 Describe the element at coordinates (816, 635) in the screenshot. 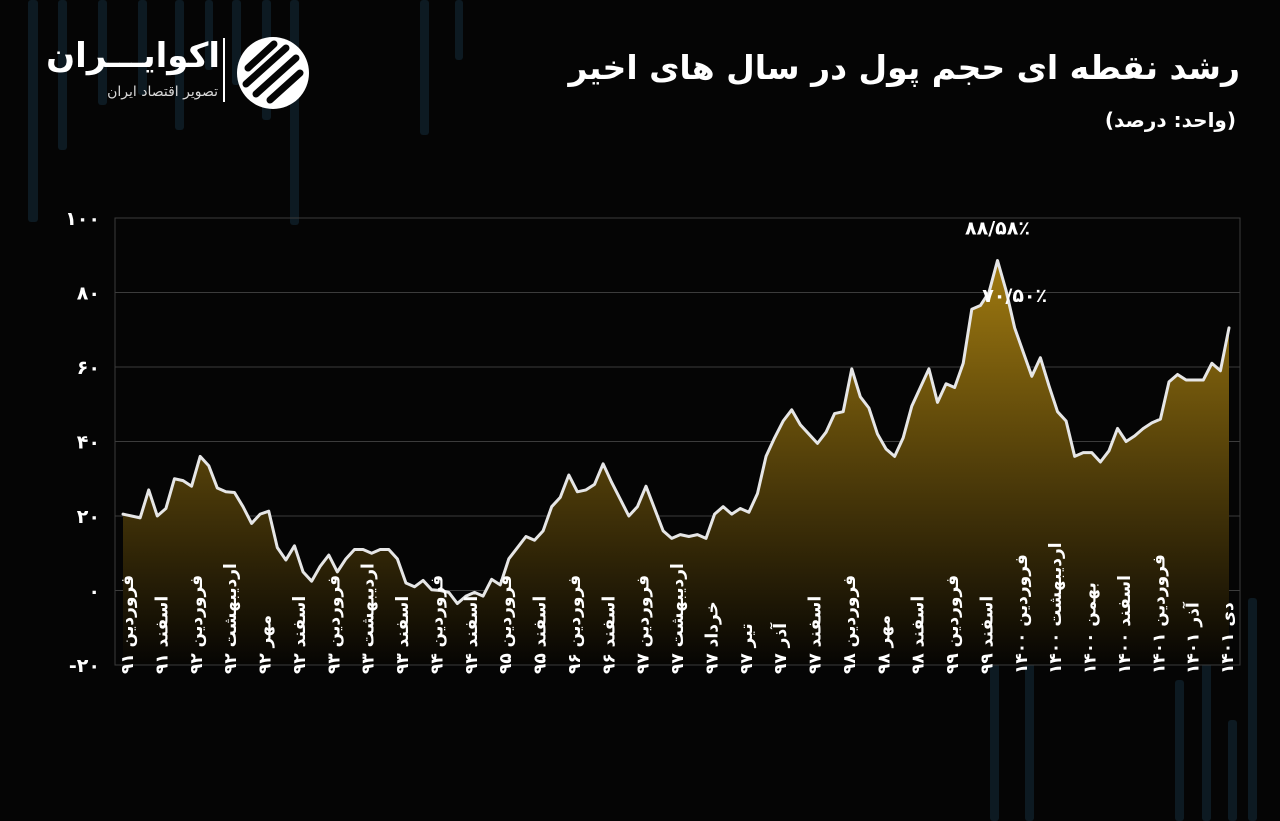

I see `x-tick-label: اسفند ۹۷` at that location.